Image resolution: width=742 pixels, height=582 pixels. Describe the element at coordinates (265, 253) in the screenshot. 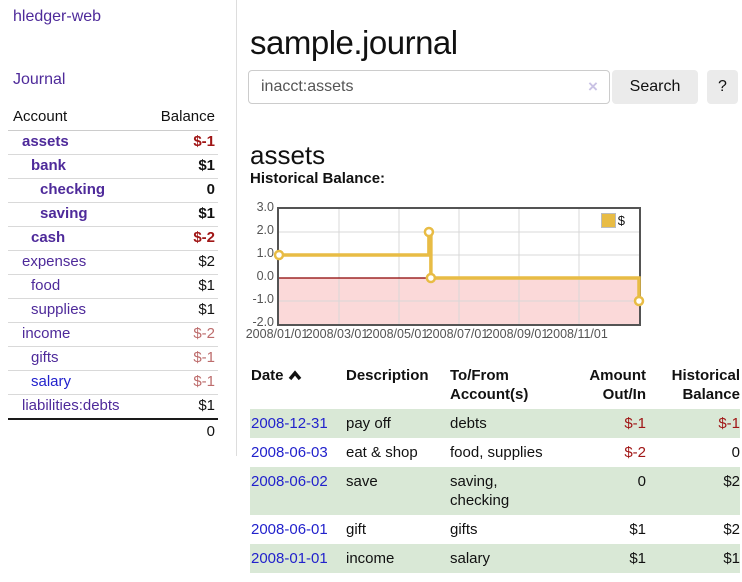

I see `y-axis-tick-label: 1.0` at that location.